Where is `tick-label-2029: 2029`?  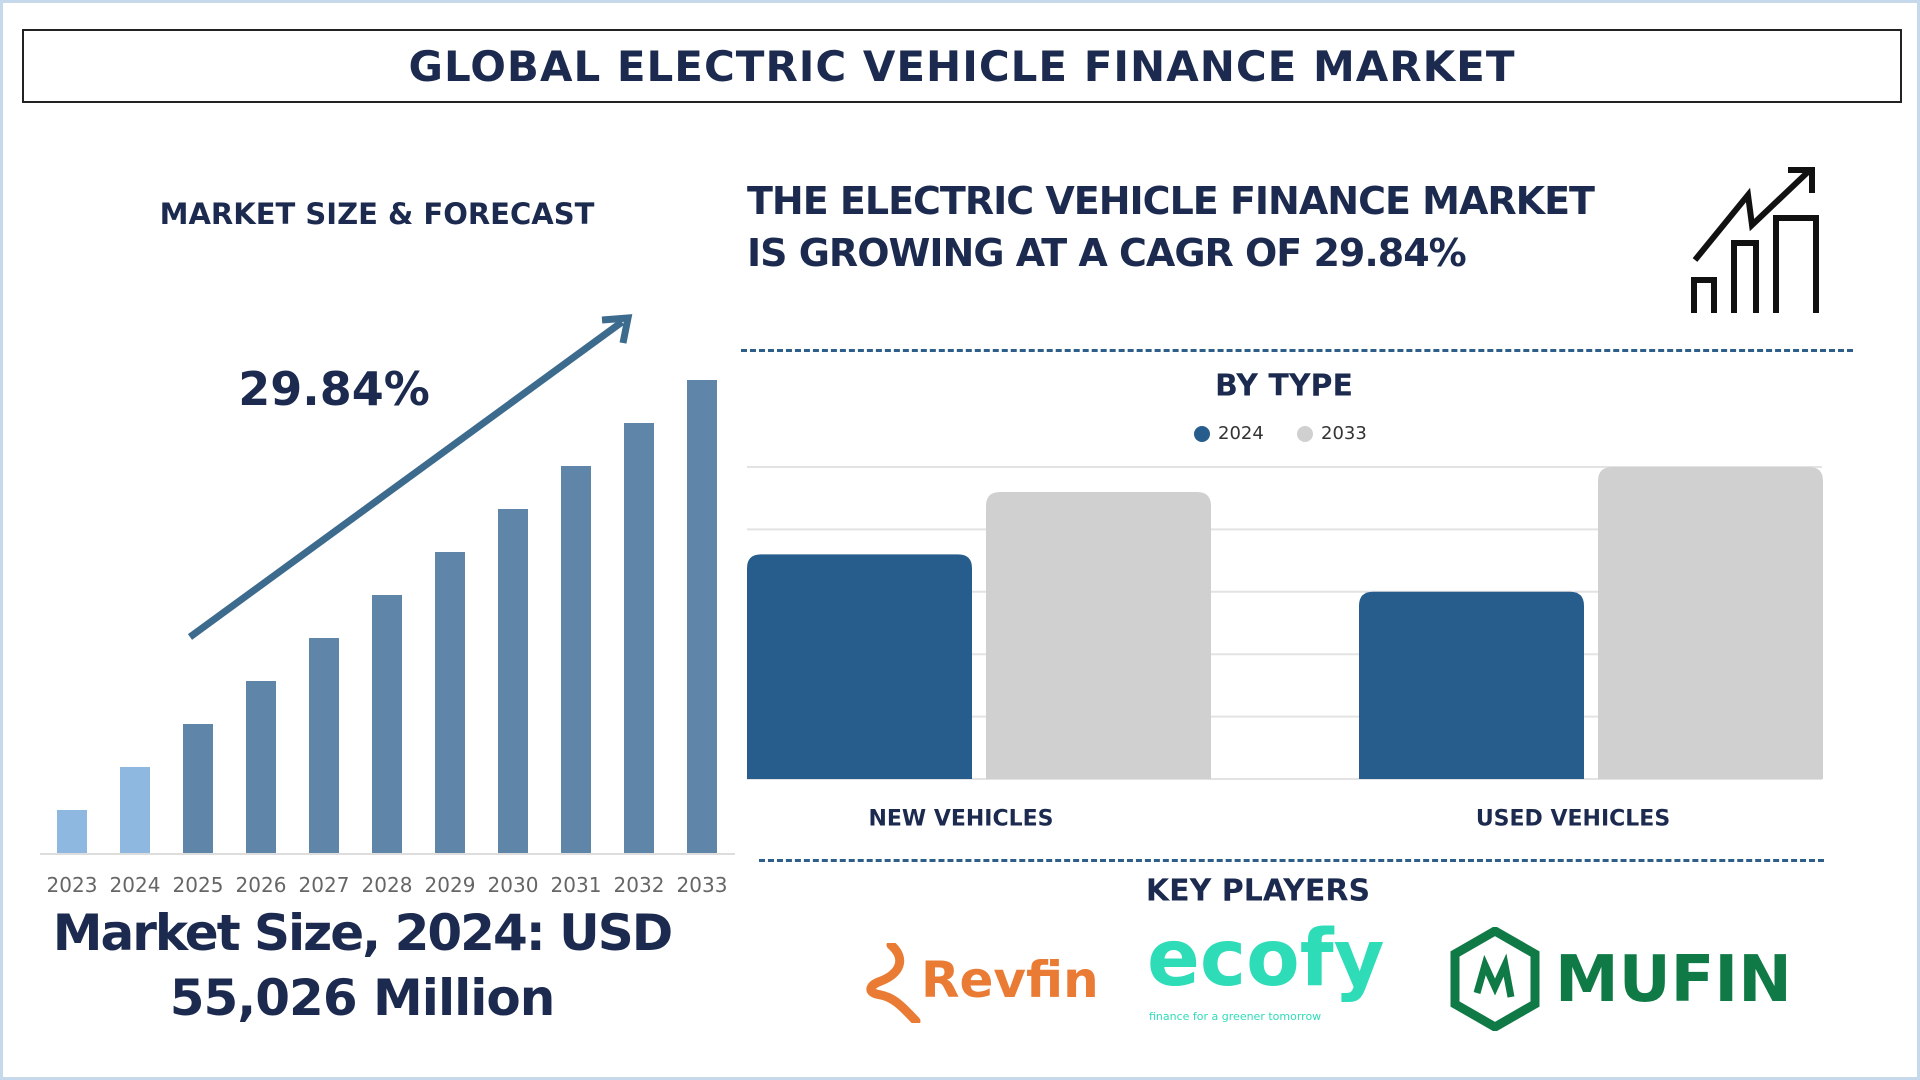 tick-label-2029: 2029 is located at coordinates (450, 885).